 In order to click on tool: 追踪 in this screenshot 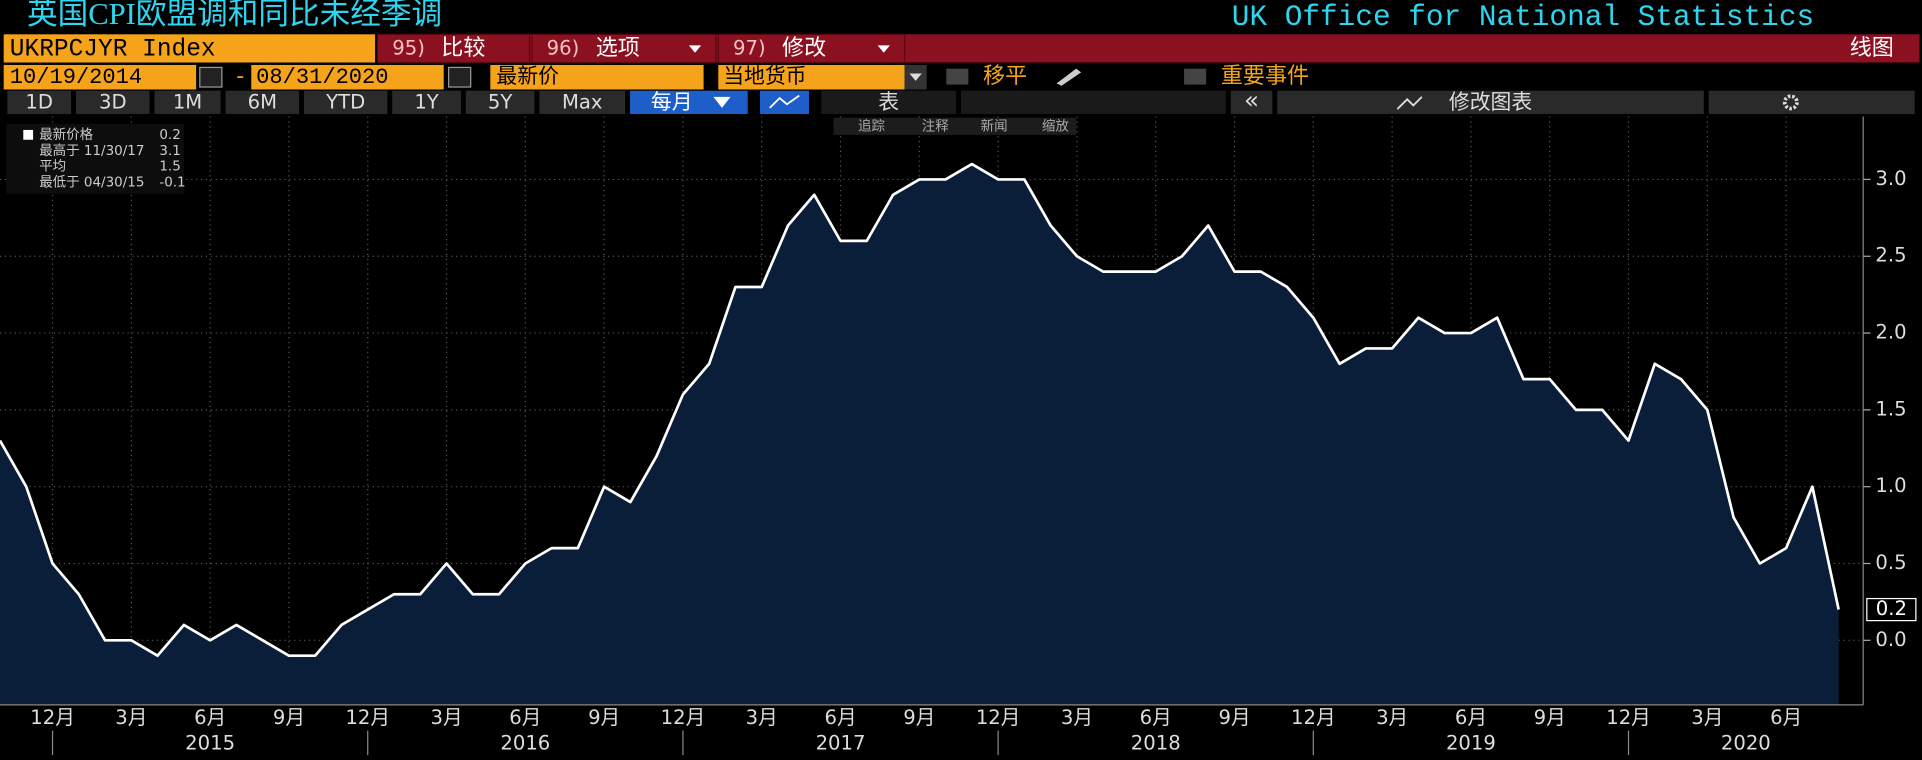, I will do `click(871, 126)`.